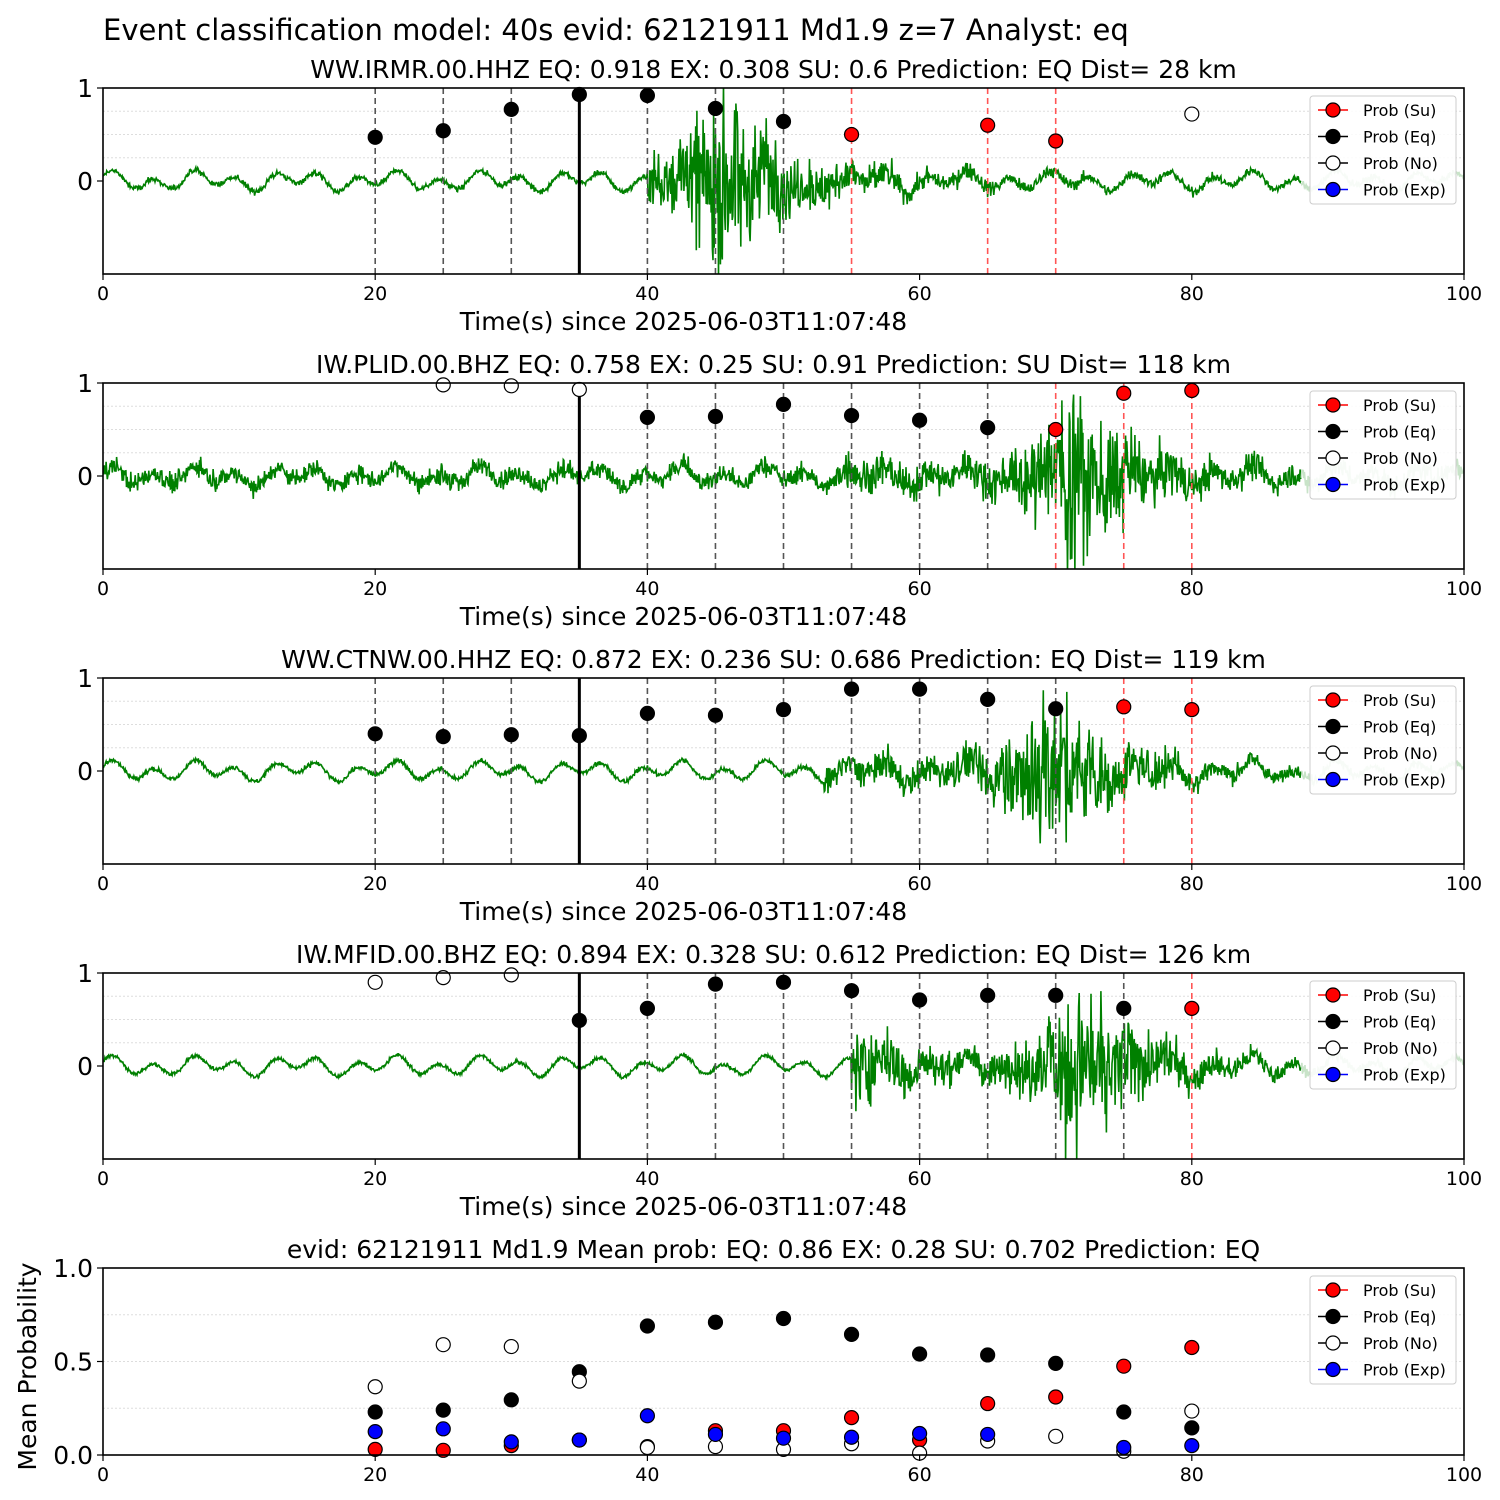  Describe the element at coordinates (27, 1366) in the screenshot. I see `y-axis-label: Mean Probability` at that location.